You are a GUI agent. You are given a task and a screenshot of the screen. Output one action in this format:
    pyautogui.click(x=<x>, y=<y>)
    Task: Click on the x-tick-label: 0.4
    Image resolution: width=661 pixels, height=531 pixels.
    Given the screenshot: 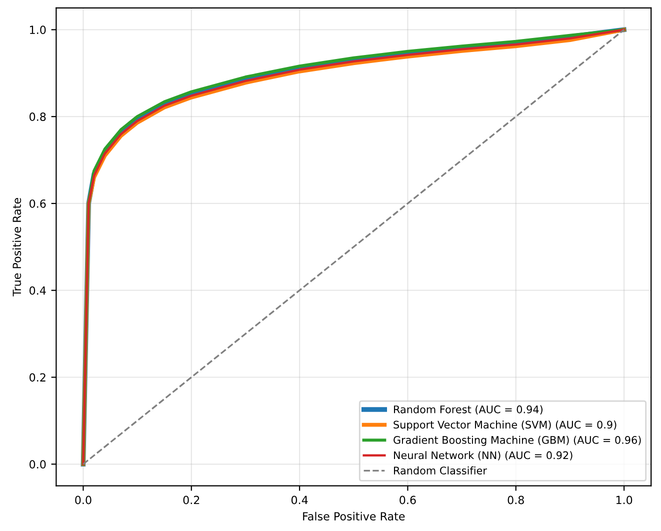 What is the action you would take?
    pyautogui.click(x=299, y=500)
    